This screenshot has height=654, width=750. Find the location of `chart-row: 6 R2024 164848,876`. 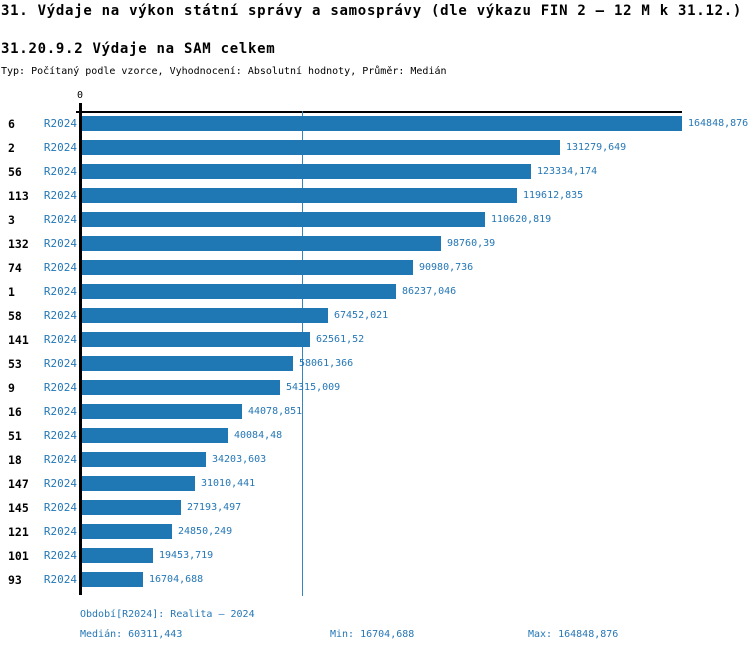

chart-row: 6 R2024 164848,876 is located at coordinates (375, 124).